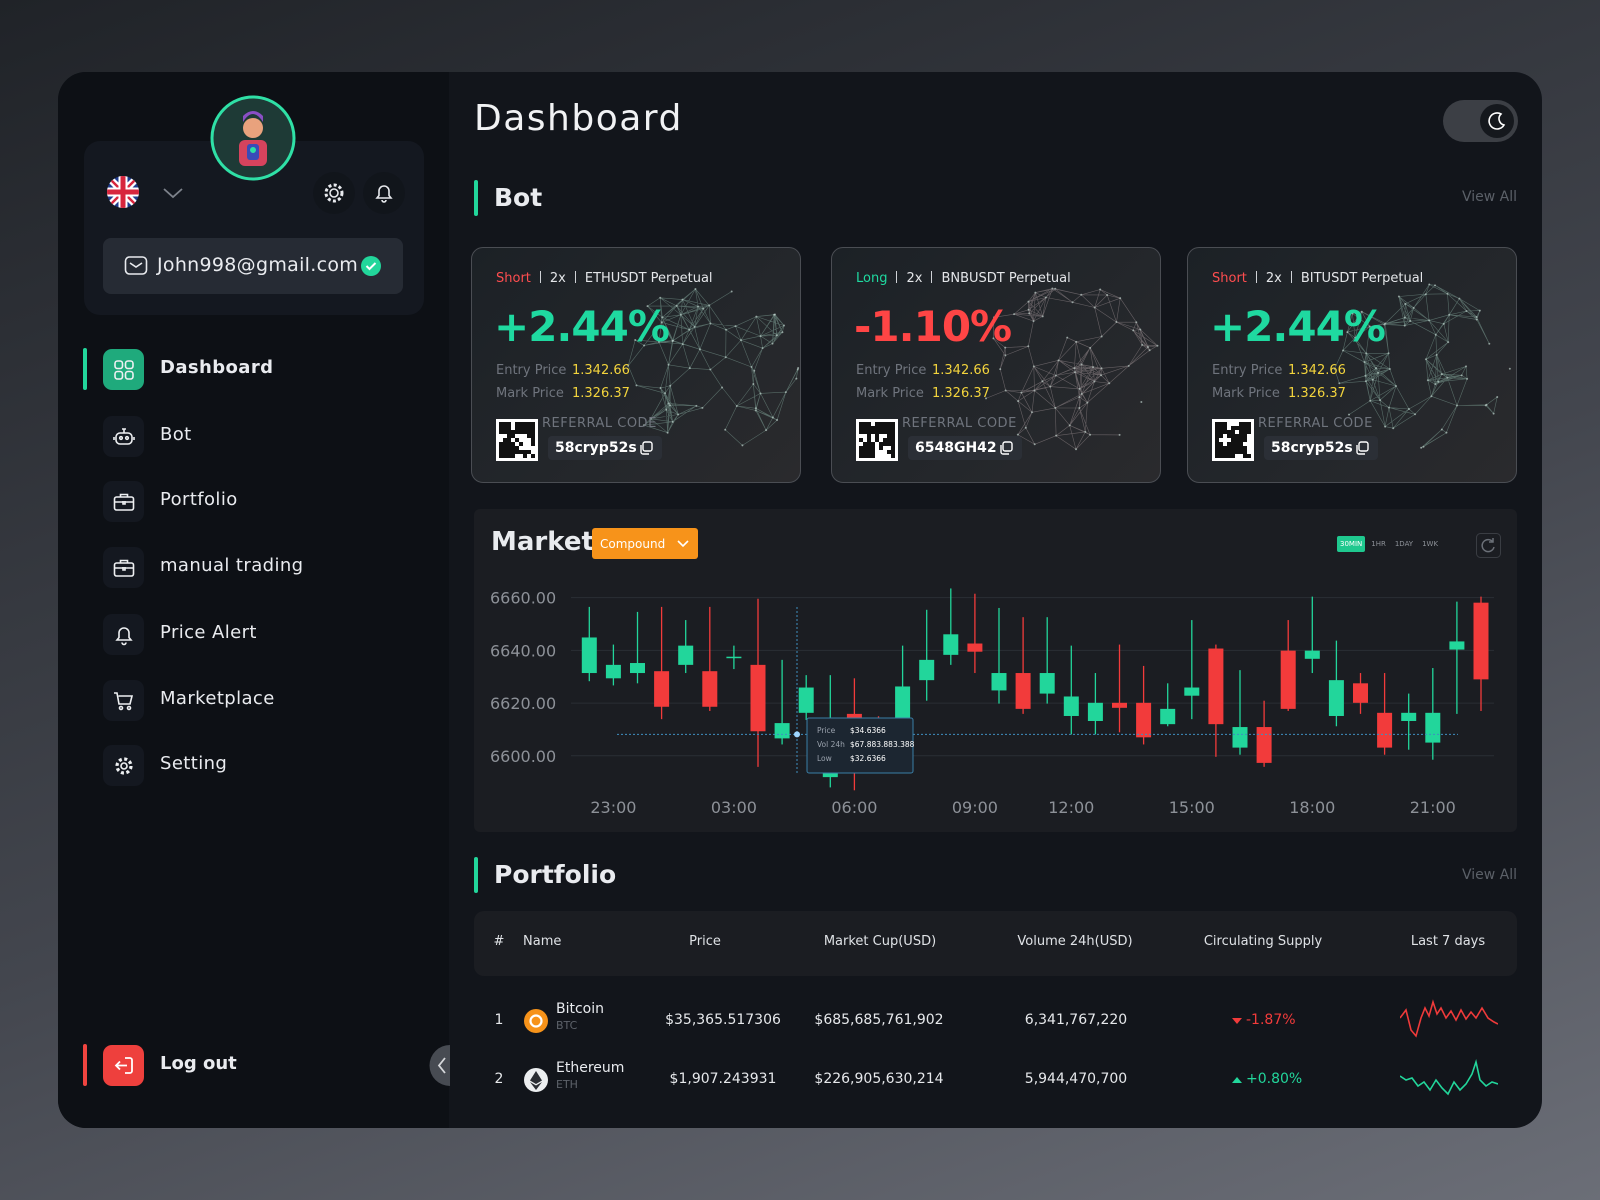  Describe the element at coordinates (536, 1080) in the screenshot. I see `coin-mark` at that location.